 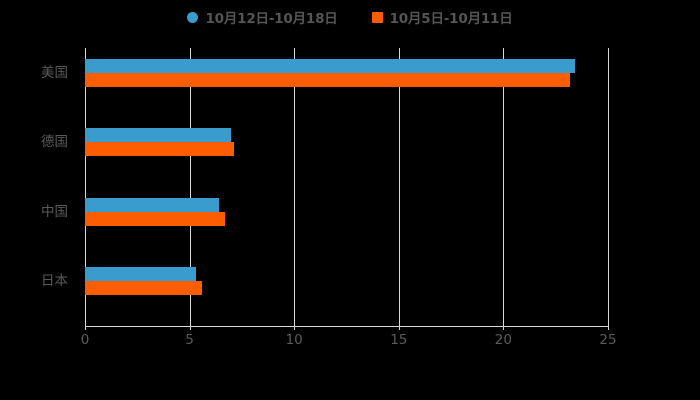 What do you see at coordinates (189, 340) in the screenshot?
I see `x-axis-label-5: 5` at bounding box center [189, 340].